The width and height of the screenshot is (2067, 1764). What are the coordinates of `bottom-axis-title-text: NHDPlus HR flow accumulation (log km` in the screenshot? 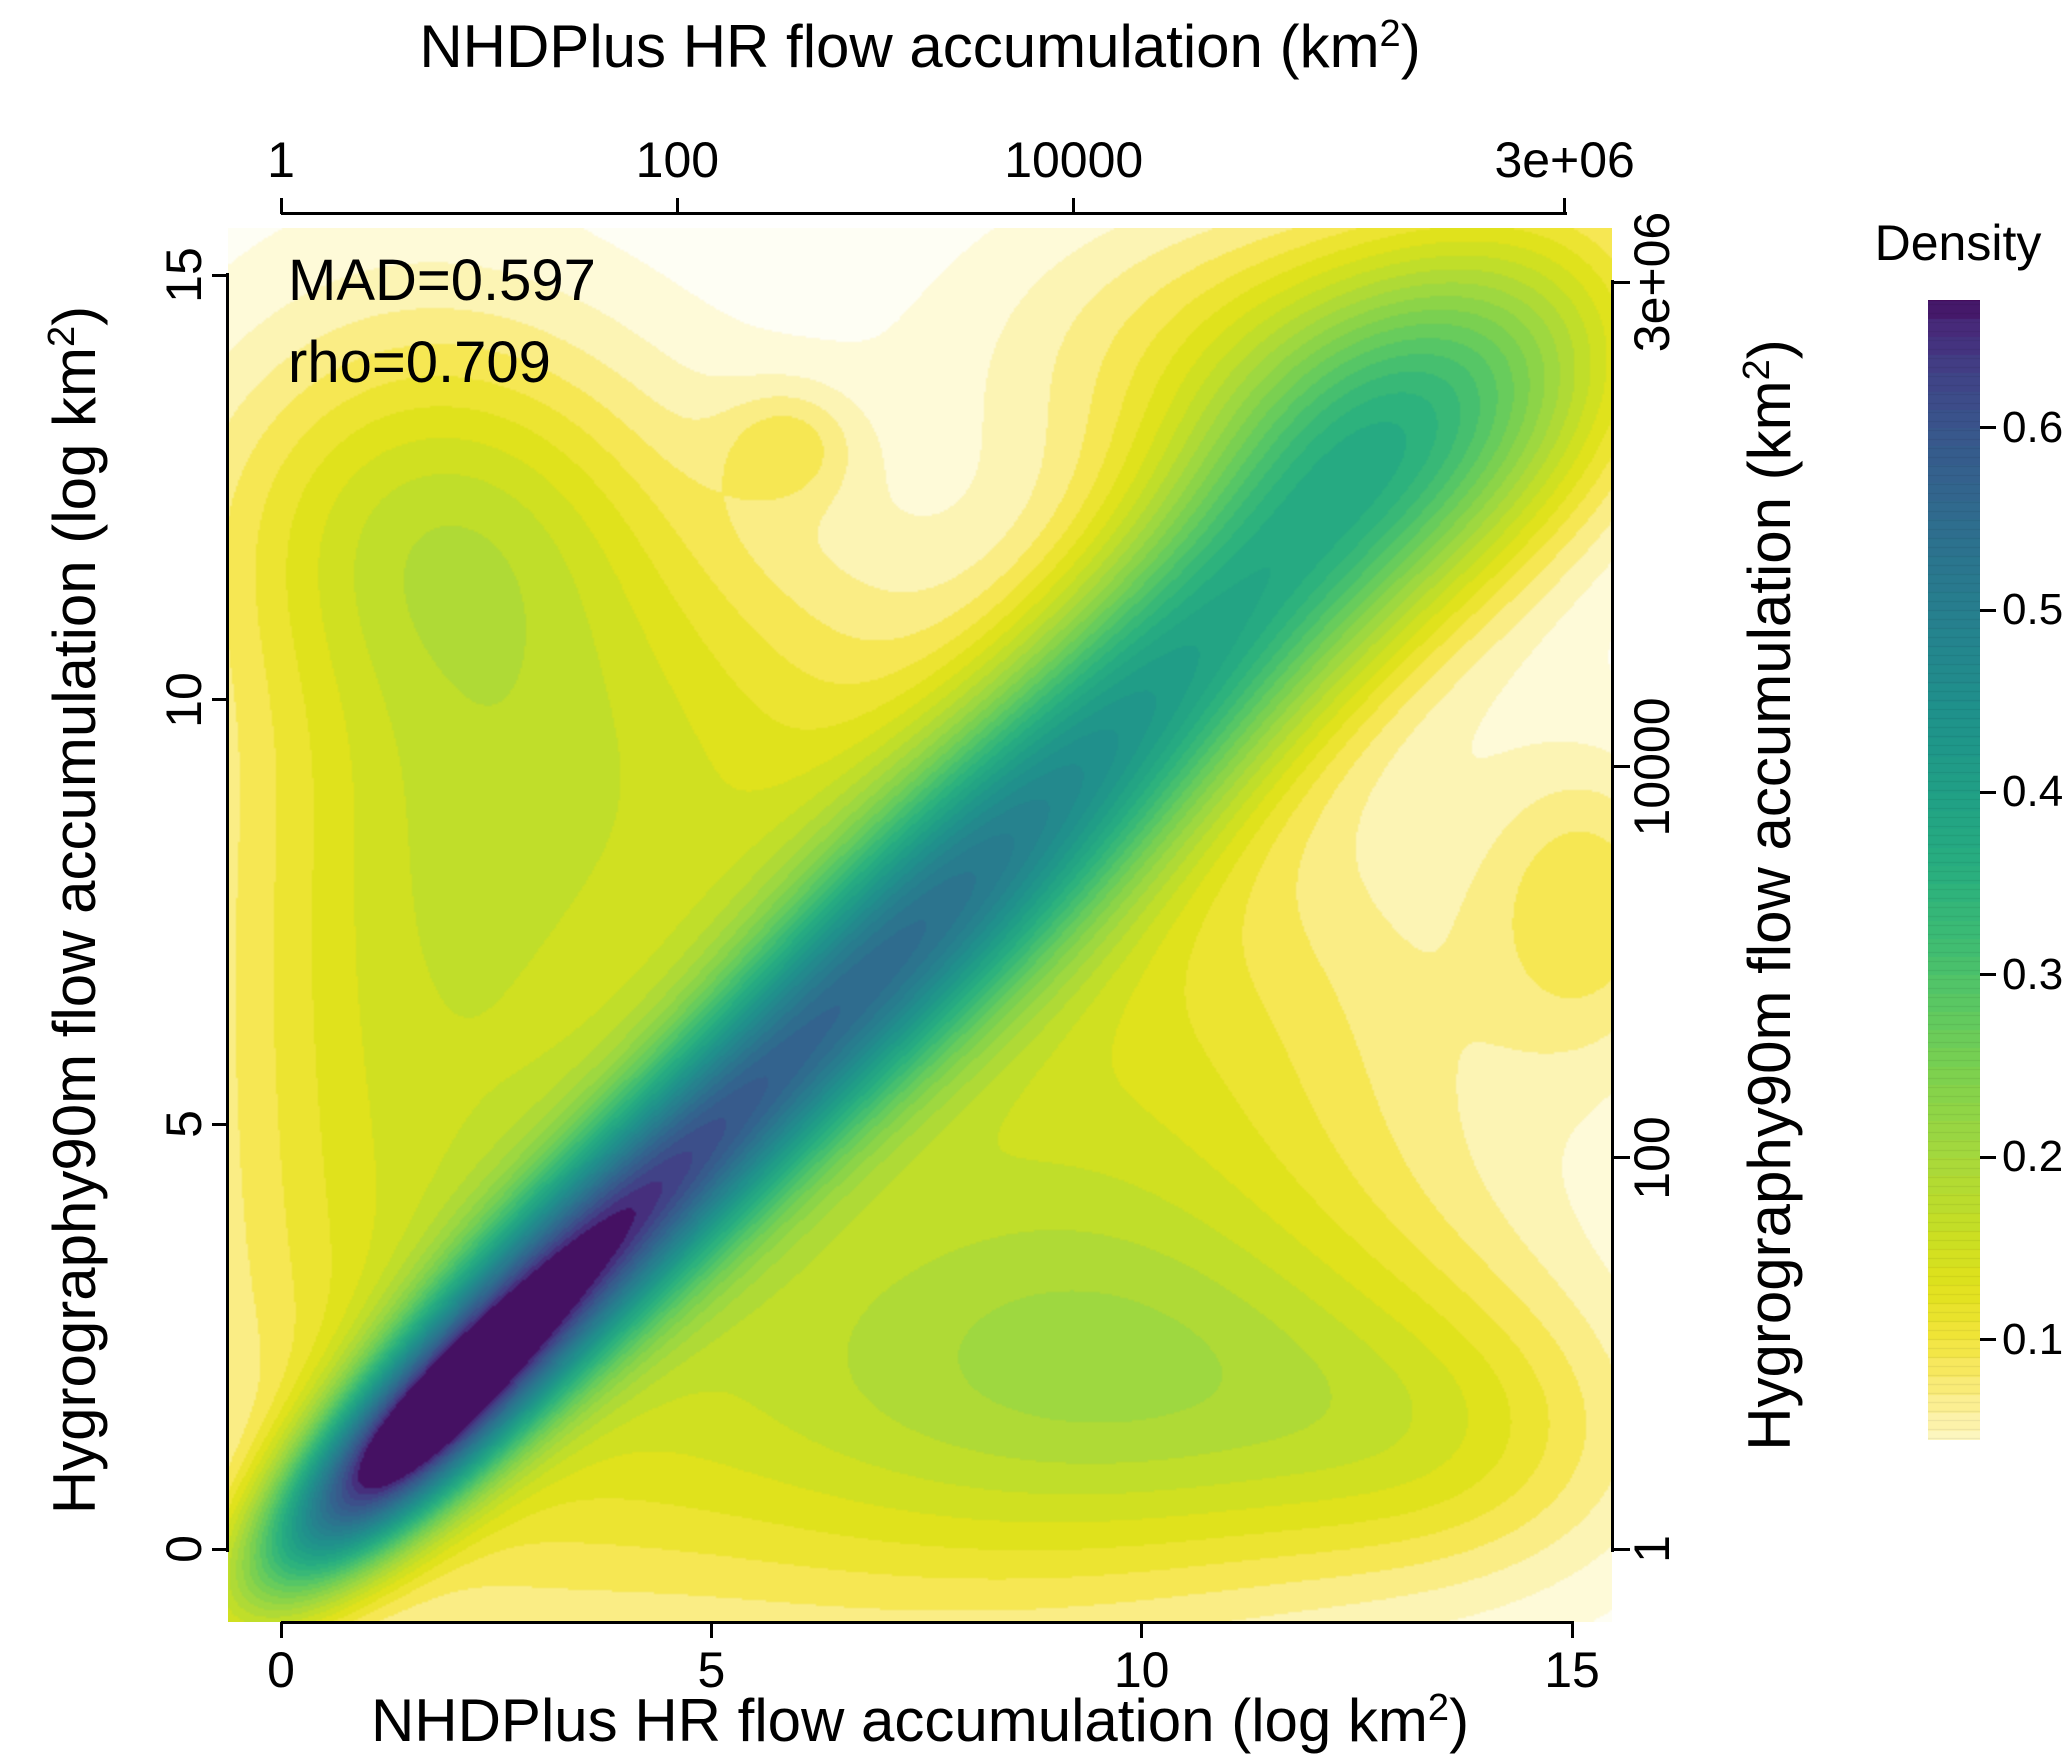 It's located at (899, 1720).